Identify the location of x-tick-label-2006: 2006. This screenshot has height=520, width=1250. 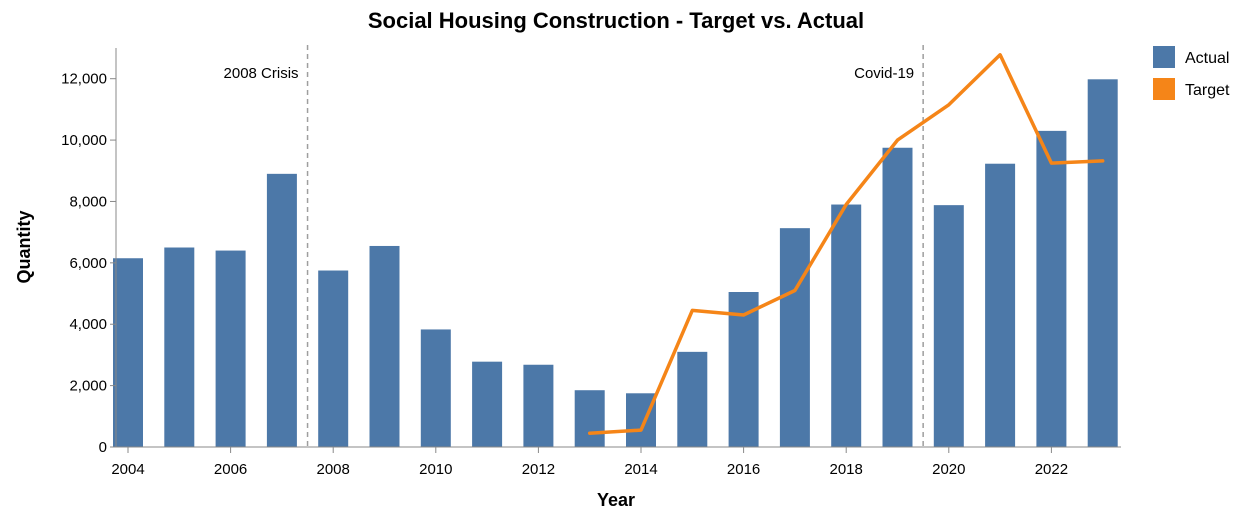
(230, 469).